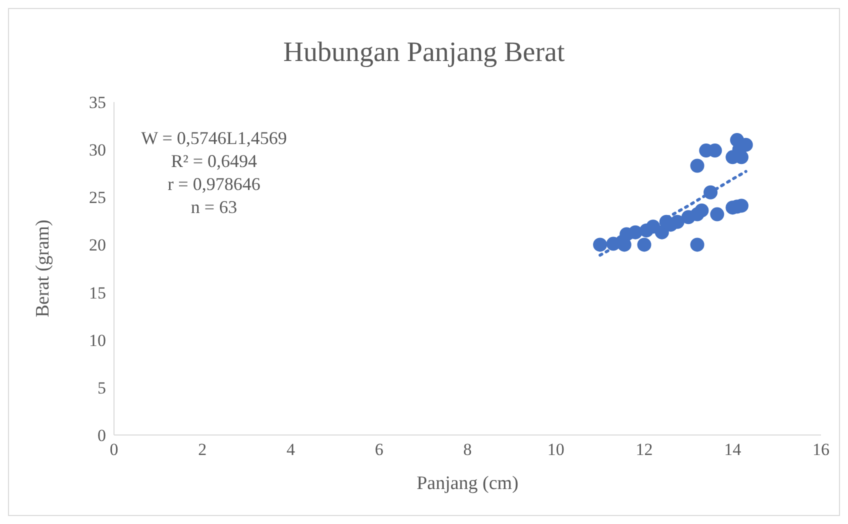 The width and height of the screenshot is (848, 524). What do you see at coordinates (97, 150) in the screenshot?
I see `y-tick-label: 30` at bounding box center [97, 150].